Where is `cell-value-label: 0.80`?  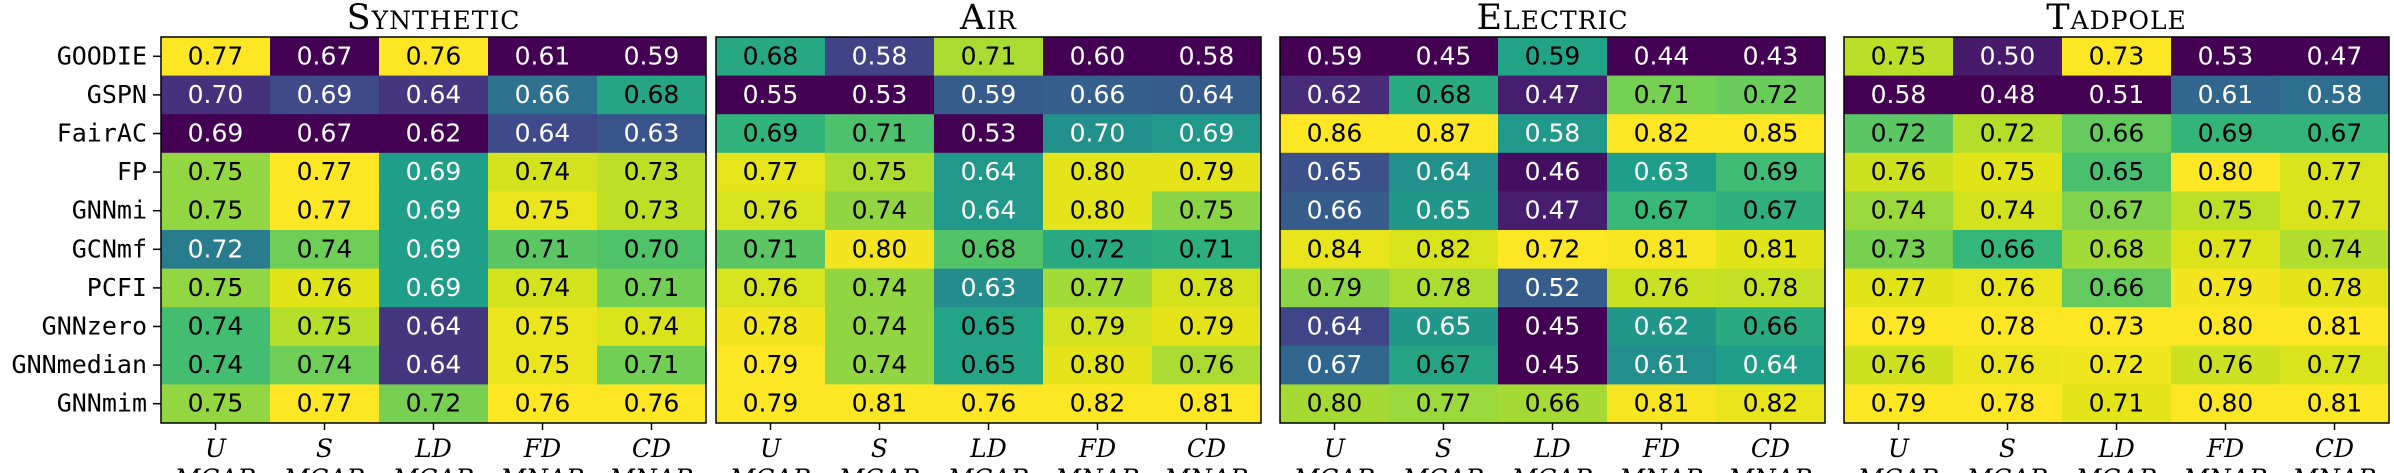
cell-value-label: 0.80 is located at coordinates (2226, 403).